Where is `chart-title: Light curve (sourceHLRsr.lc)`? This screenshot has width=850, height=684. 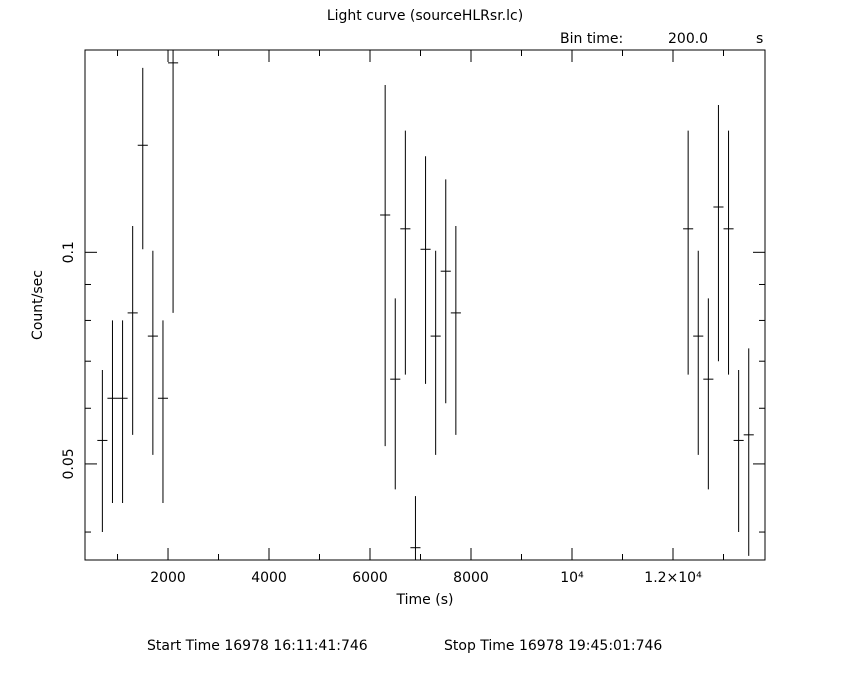 chart-title: Light curve (sourceHLRsr.lc) is located at coordinates (425, 16).